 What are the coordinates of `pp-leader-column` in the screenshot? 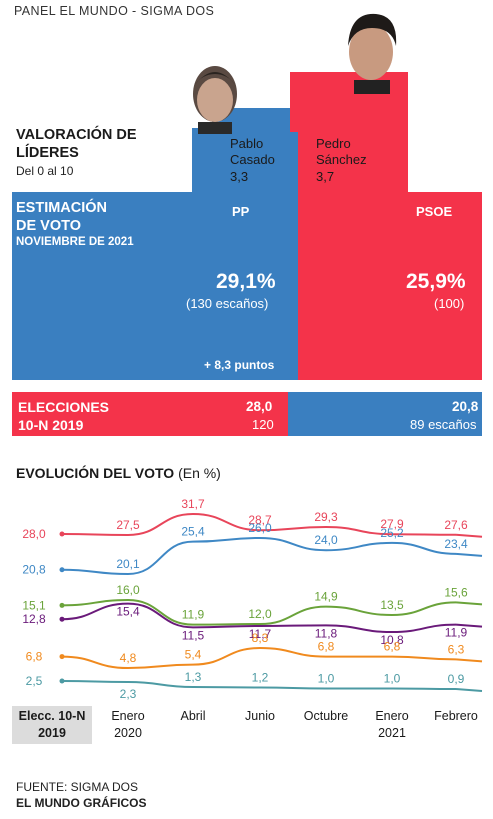 It's located at (245, 160).